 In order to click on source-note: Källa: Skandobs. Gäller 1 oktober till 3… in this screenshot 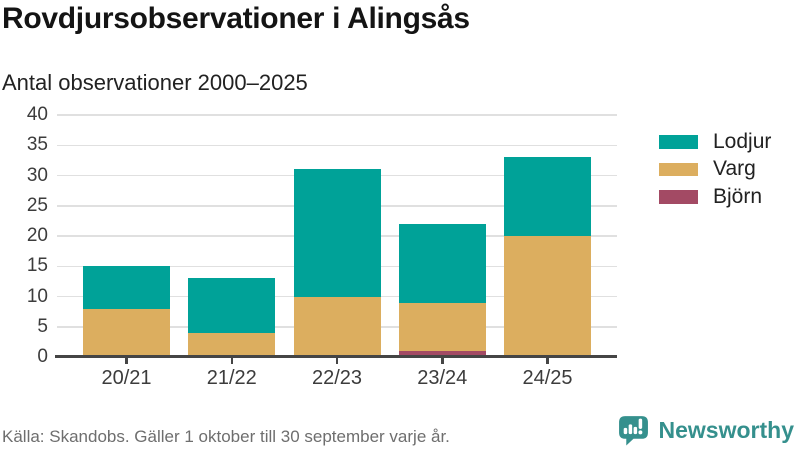, I will do `click(226, 436)`.